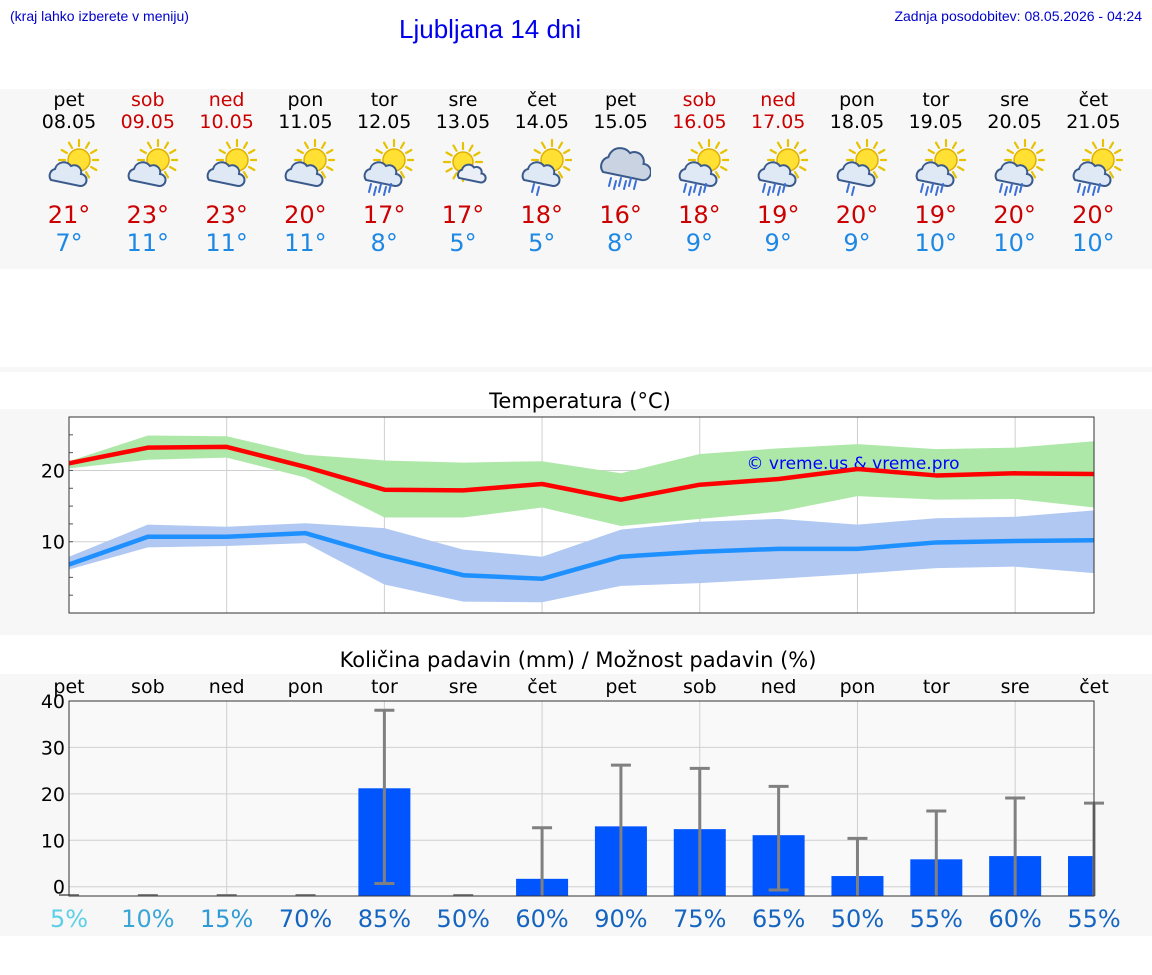  Describe the element at coordinates (542, 243) in the screenshot. I see `temperature-min: 5°` at that location.